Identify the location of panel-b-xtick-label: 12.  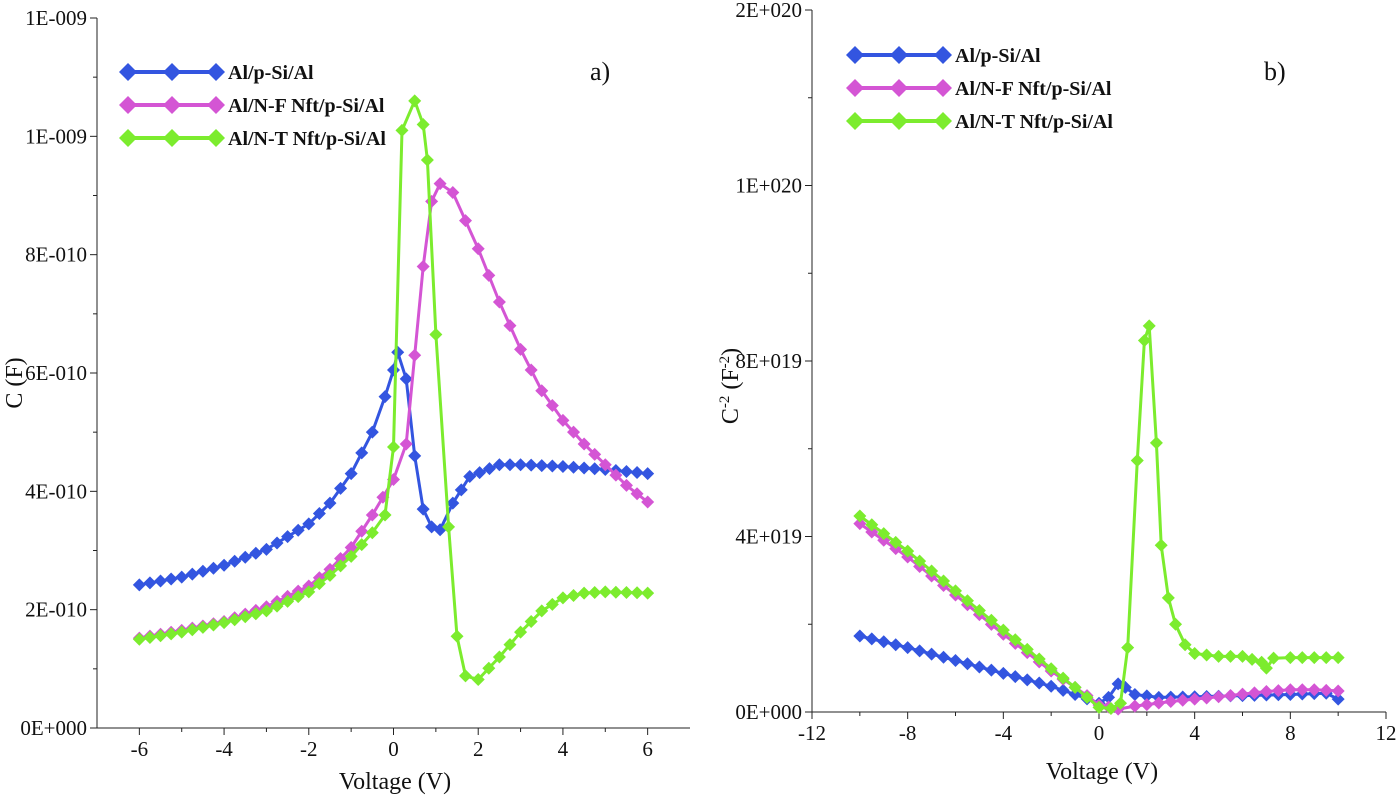
(1386, 733).